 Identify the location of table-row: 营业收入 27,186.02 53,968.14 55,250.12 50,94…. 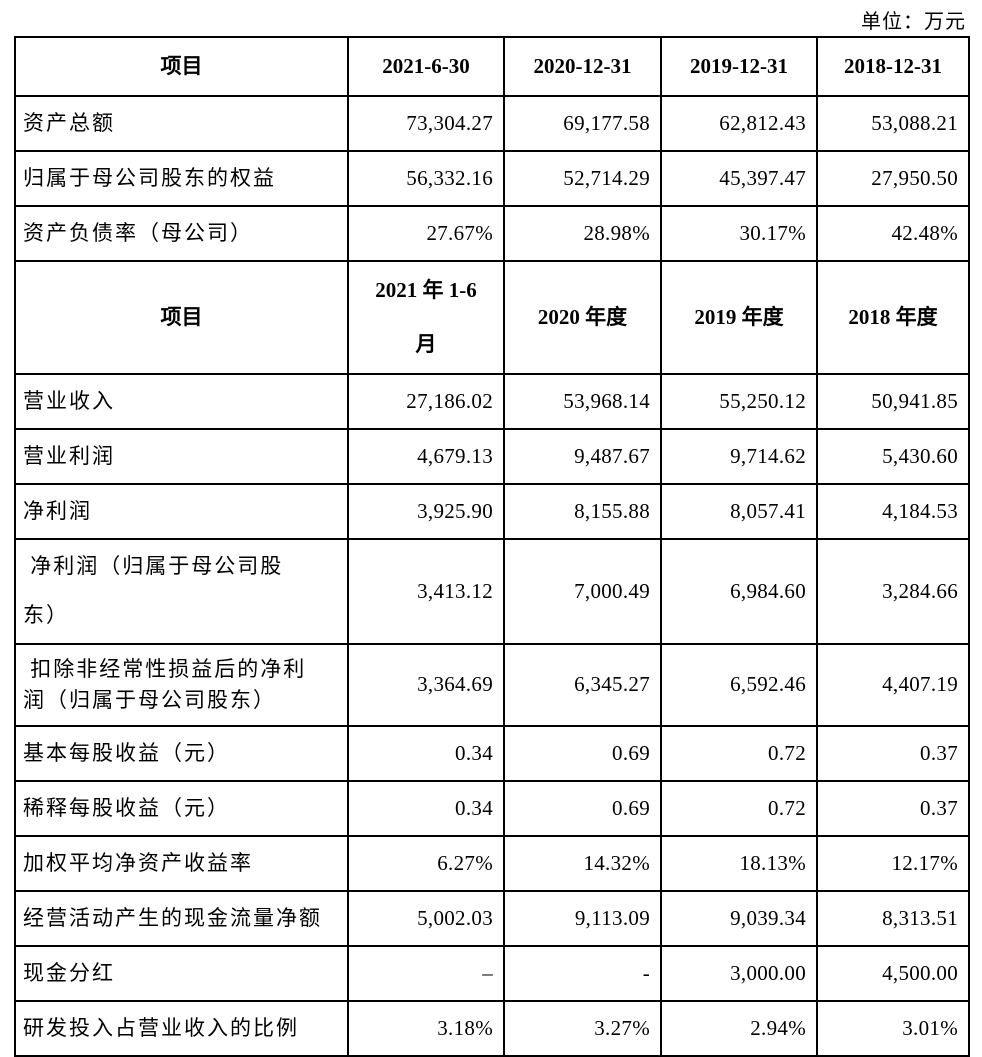
(492, 402).